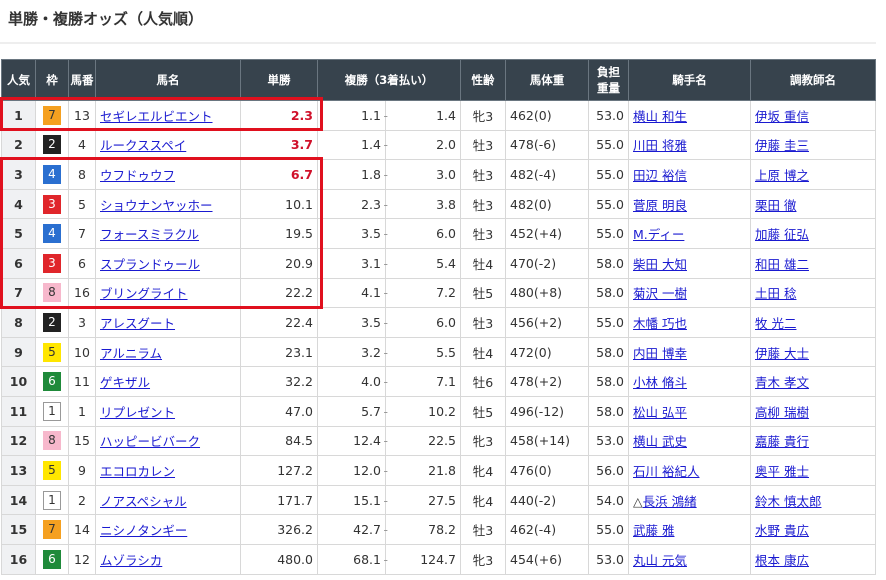  What do you see at coordinates (547, 293) in the screenshot?
I see `body-weight: 480(+8)` at bounding box center [547, 293].